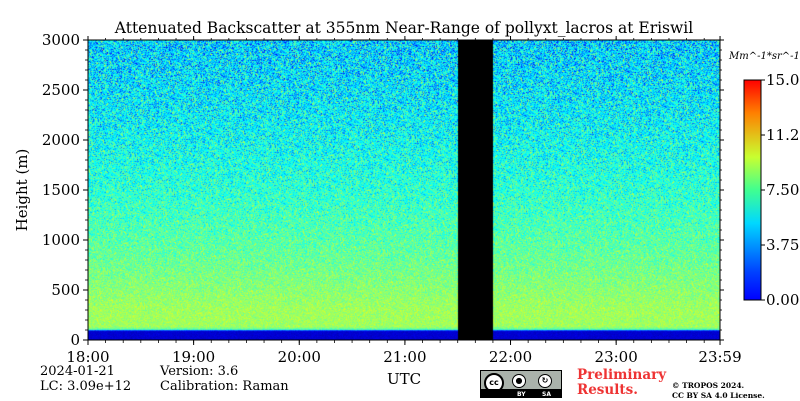 The height and width of the screenshot is (401, 800). I want to click on x-tick-label: 23:00, so click(616, 357).